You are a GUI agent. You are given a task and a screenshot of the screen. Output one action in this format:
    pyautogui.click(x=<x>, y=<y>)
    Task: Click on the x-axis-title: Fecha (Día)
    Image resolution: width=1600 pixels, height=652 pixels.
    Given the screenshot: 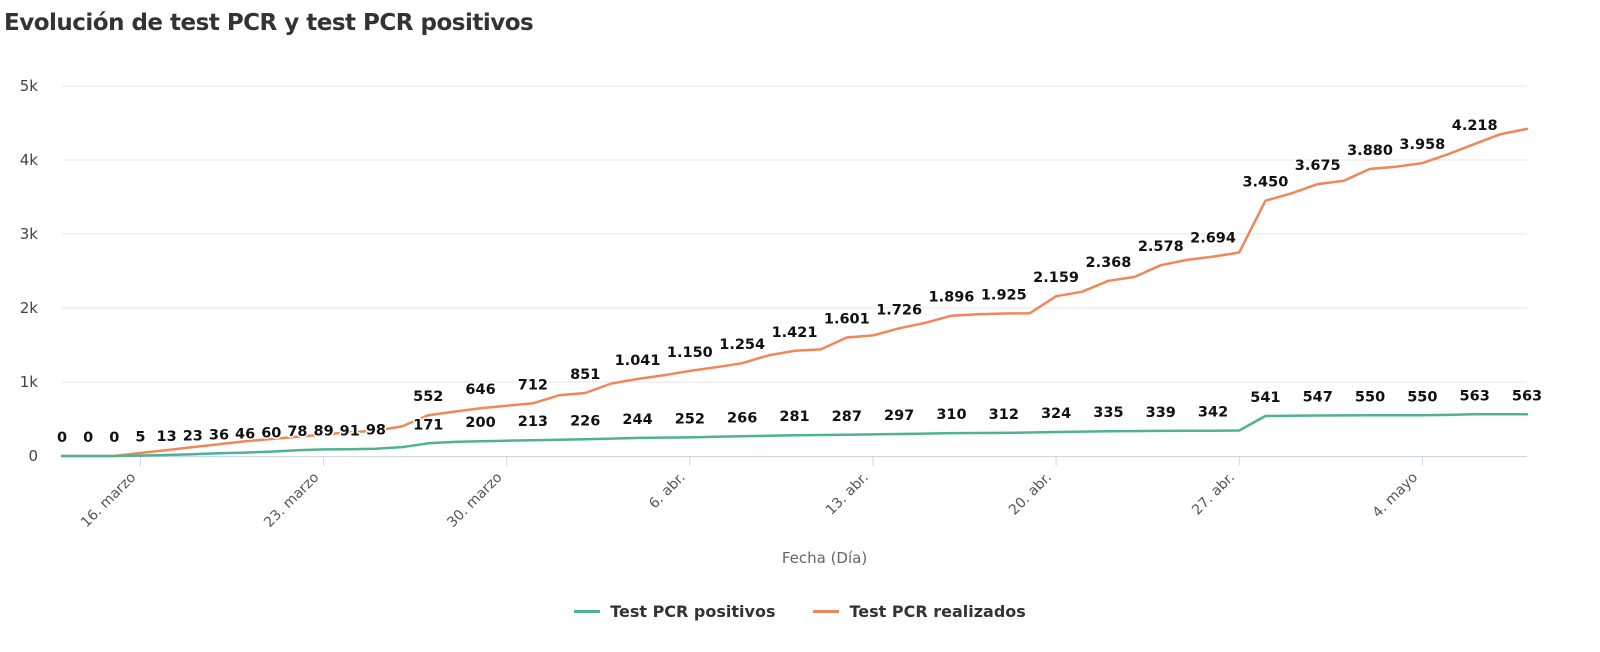 What is the action you would take?
    pyautogui.click(x=824, y=558)
    